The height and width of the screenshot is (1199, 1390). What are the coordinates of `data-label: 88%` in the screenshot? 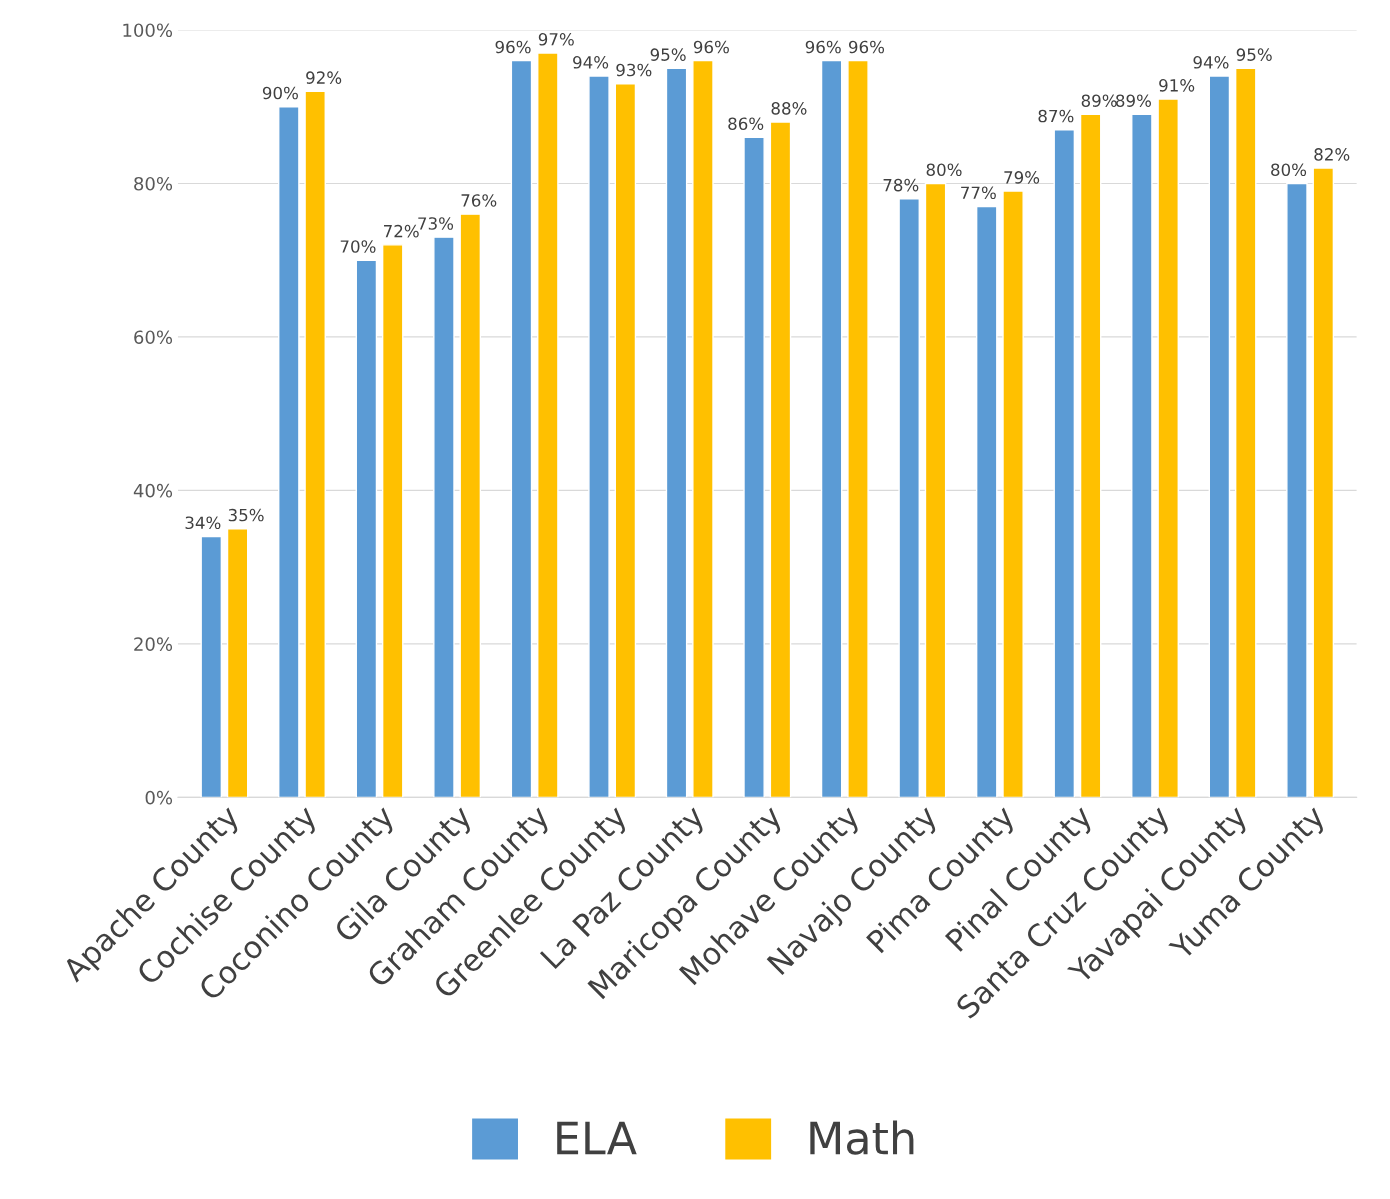 It's located at (789, 108).